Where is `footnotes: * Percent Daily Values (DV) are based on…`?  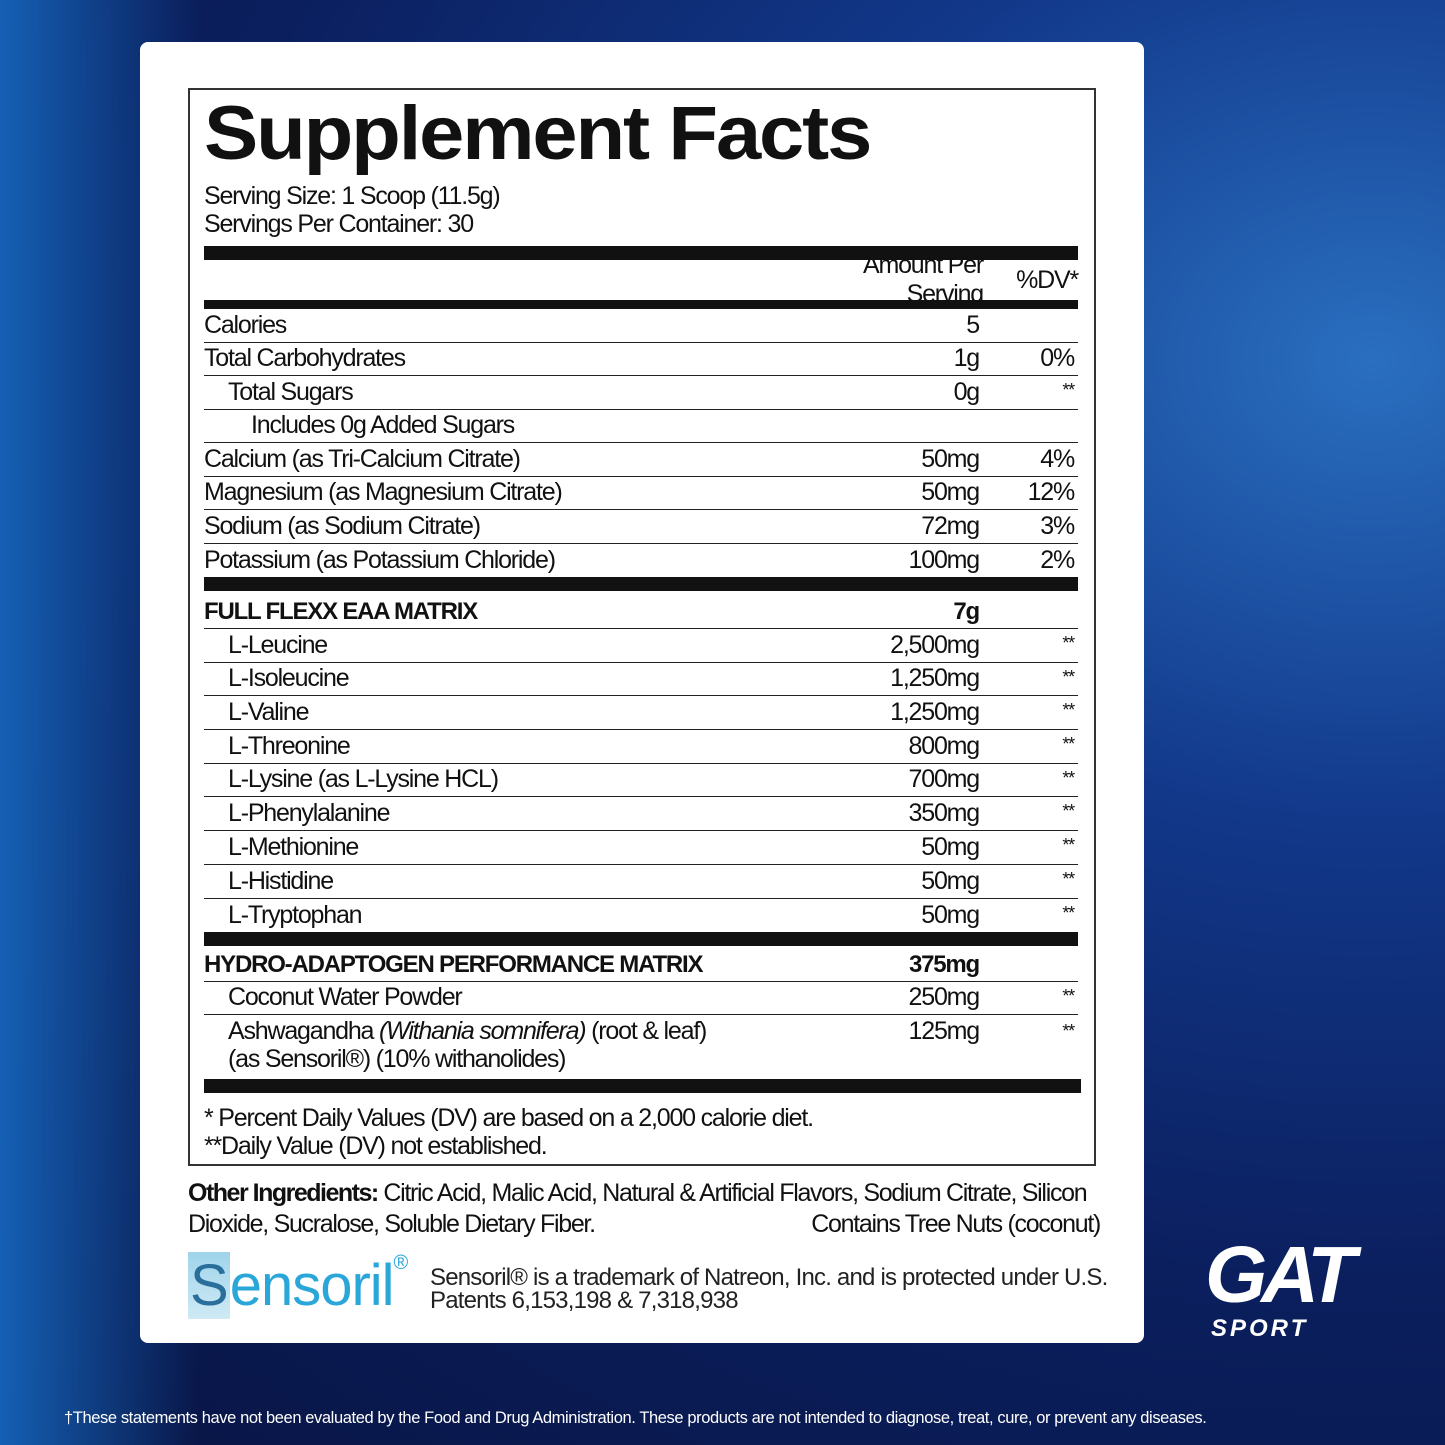
footnotes: * Percent Daily Values (DV) are based on… is located at coordinates (509, 1132).